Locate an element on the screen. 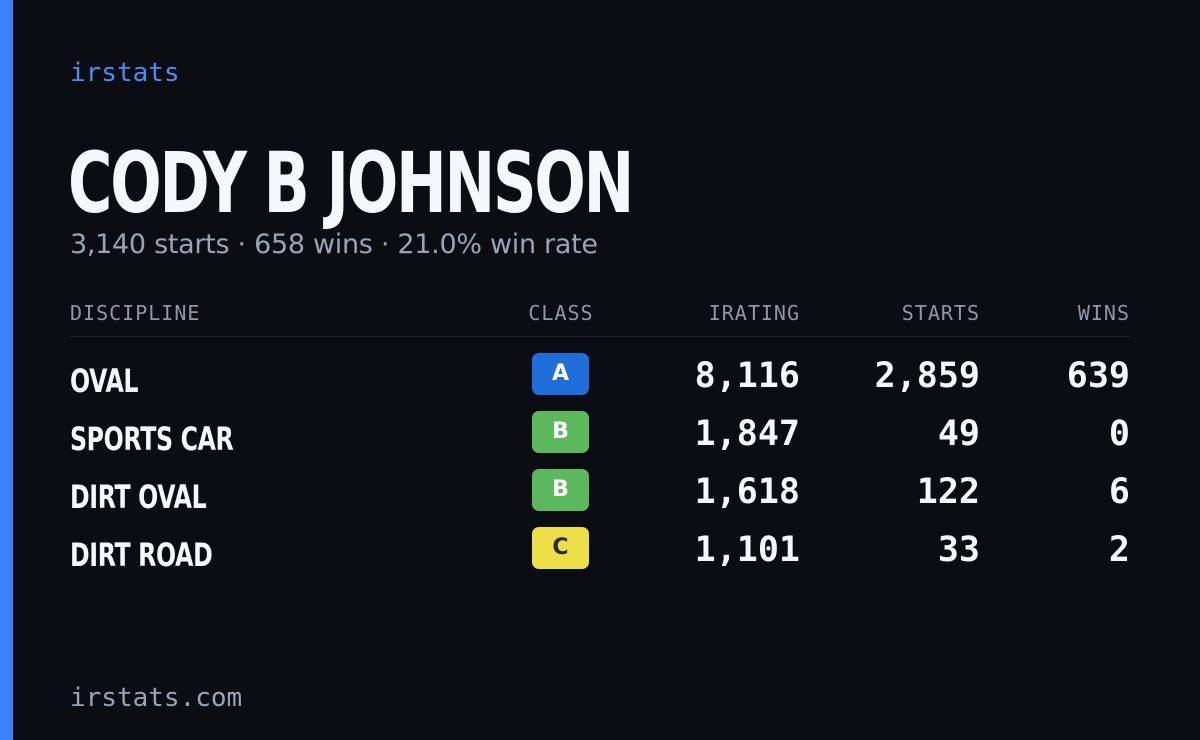 The width and height of the screenshot is (1200, 740). header-irating: IRATING is located at coordinates (754, 313).